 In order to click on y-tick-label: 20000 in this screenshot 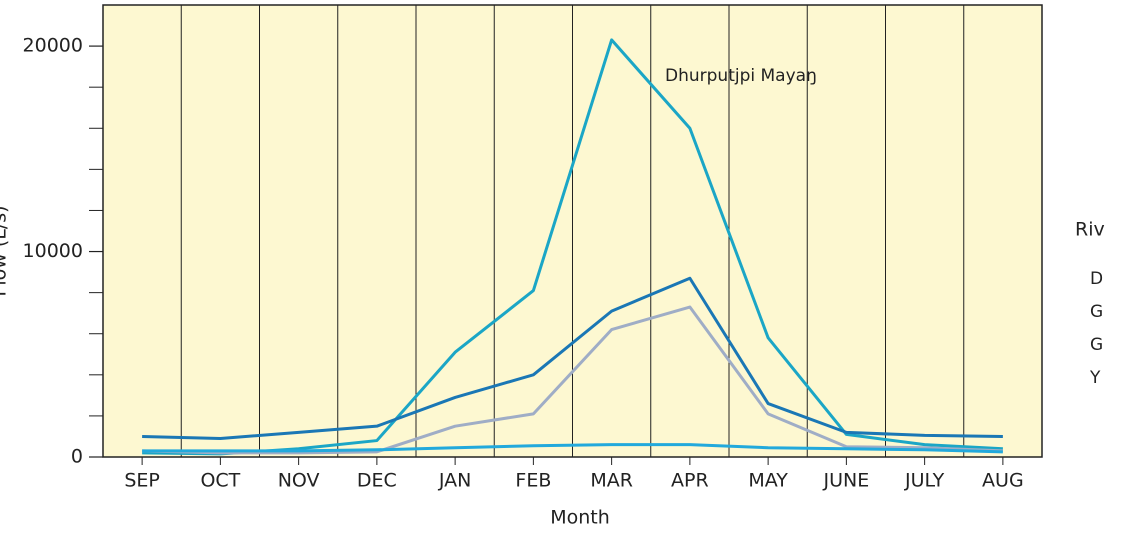, I will do `click(53, 46)`.